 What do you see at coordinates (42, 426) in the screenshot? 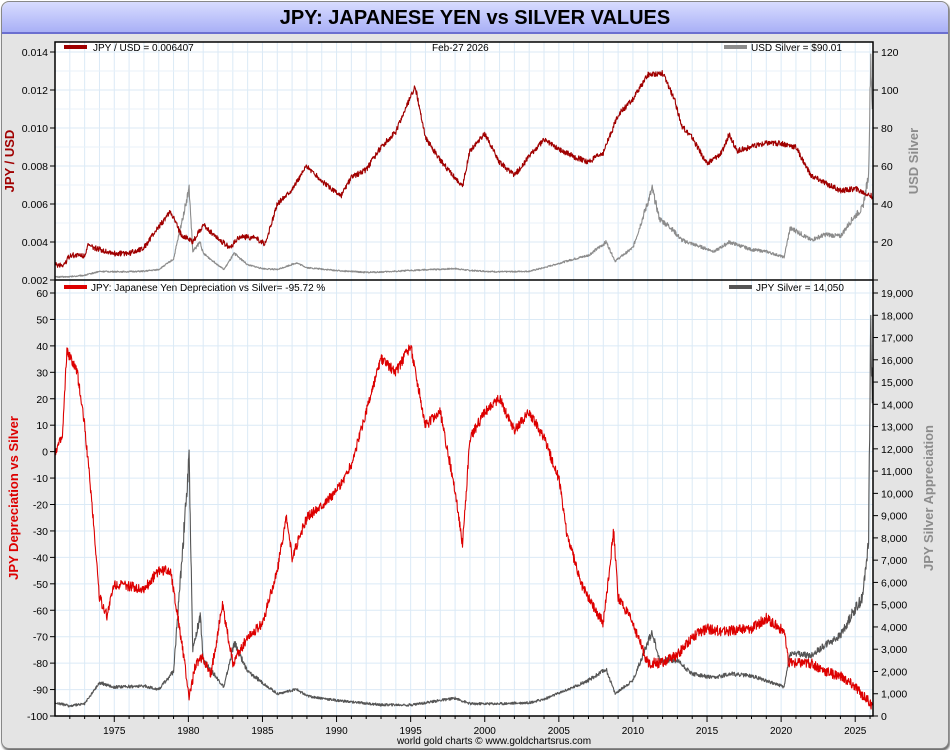
I see `y-tick-label: 10` at bounding box center [42, 426].